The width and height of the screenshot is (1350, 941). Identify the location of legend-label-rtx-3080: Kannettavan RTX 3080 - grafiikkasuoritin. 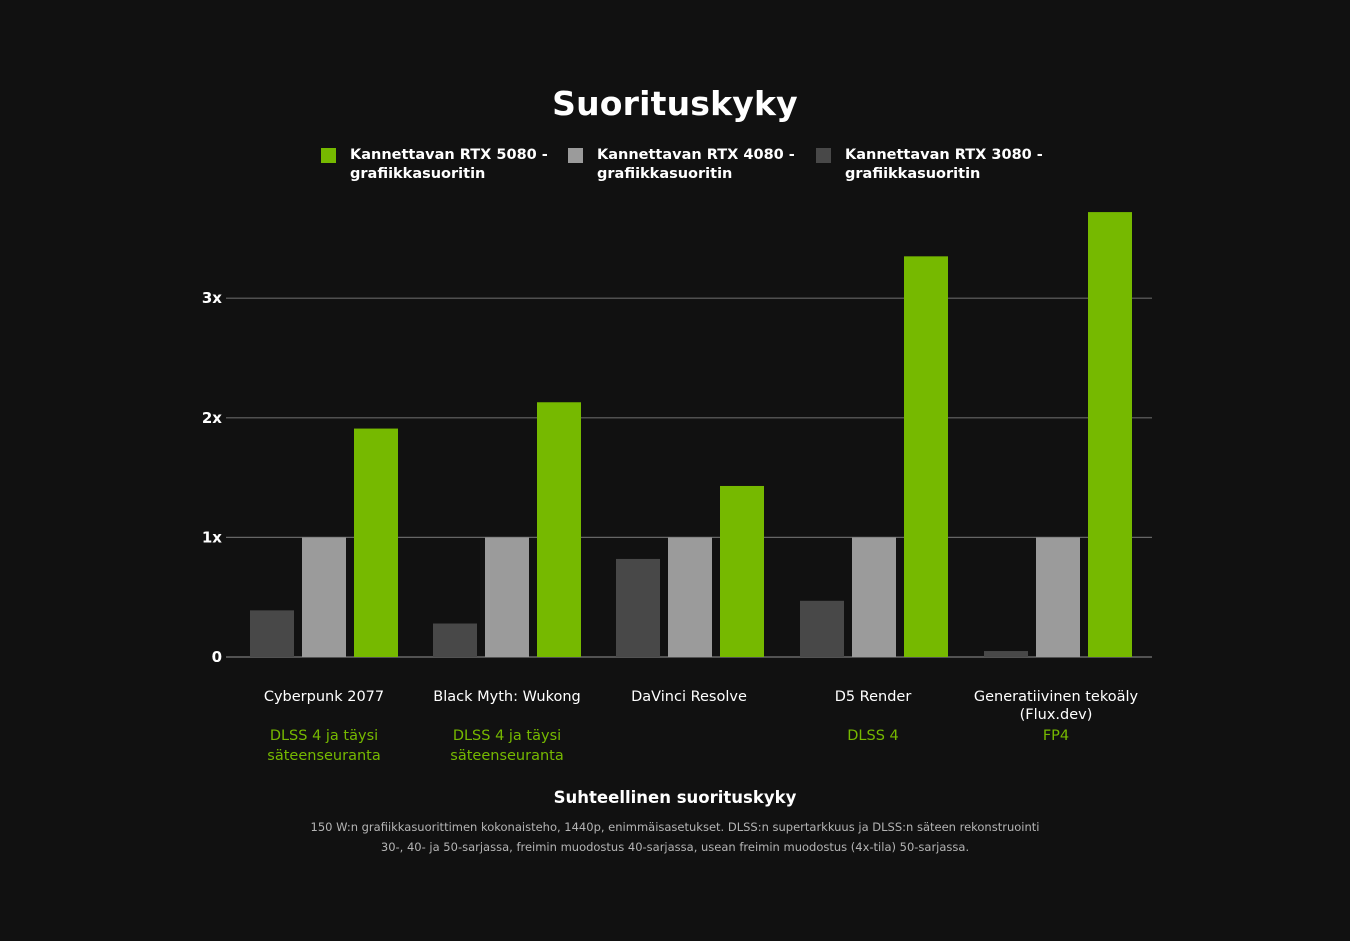
(944, 164).